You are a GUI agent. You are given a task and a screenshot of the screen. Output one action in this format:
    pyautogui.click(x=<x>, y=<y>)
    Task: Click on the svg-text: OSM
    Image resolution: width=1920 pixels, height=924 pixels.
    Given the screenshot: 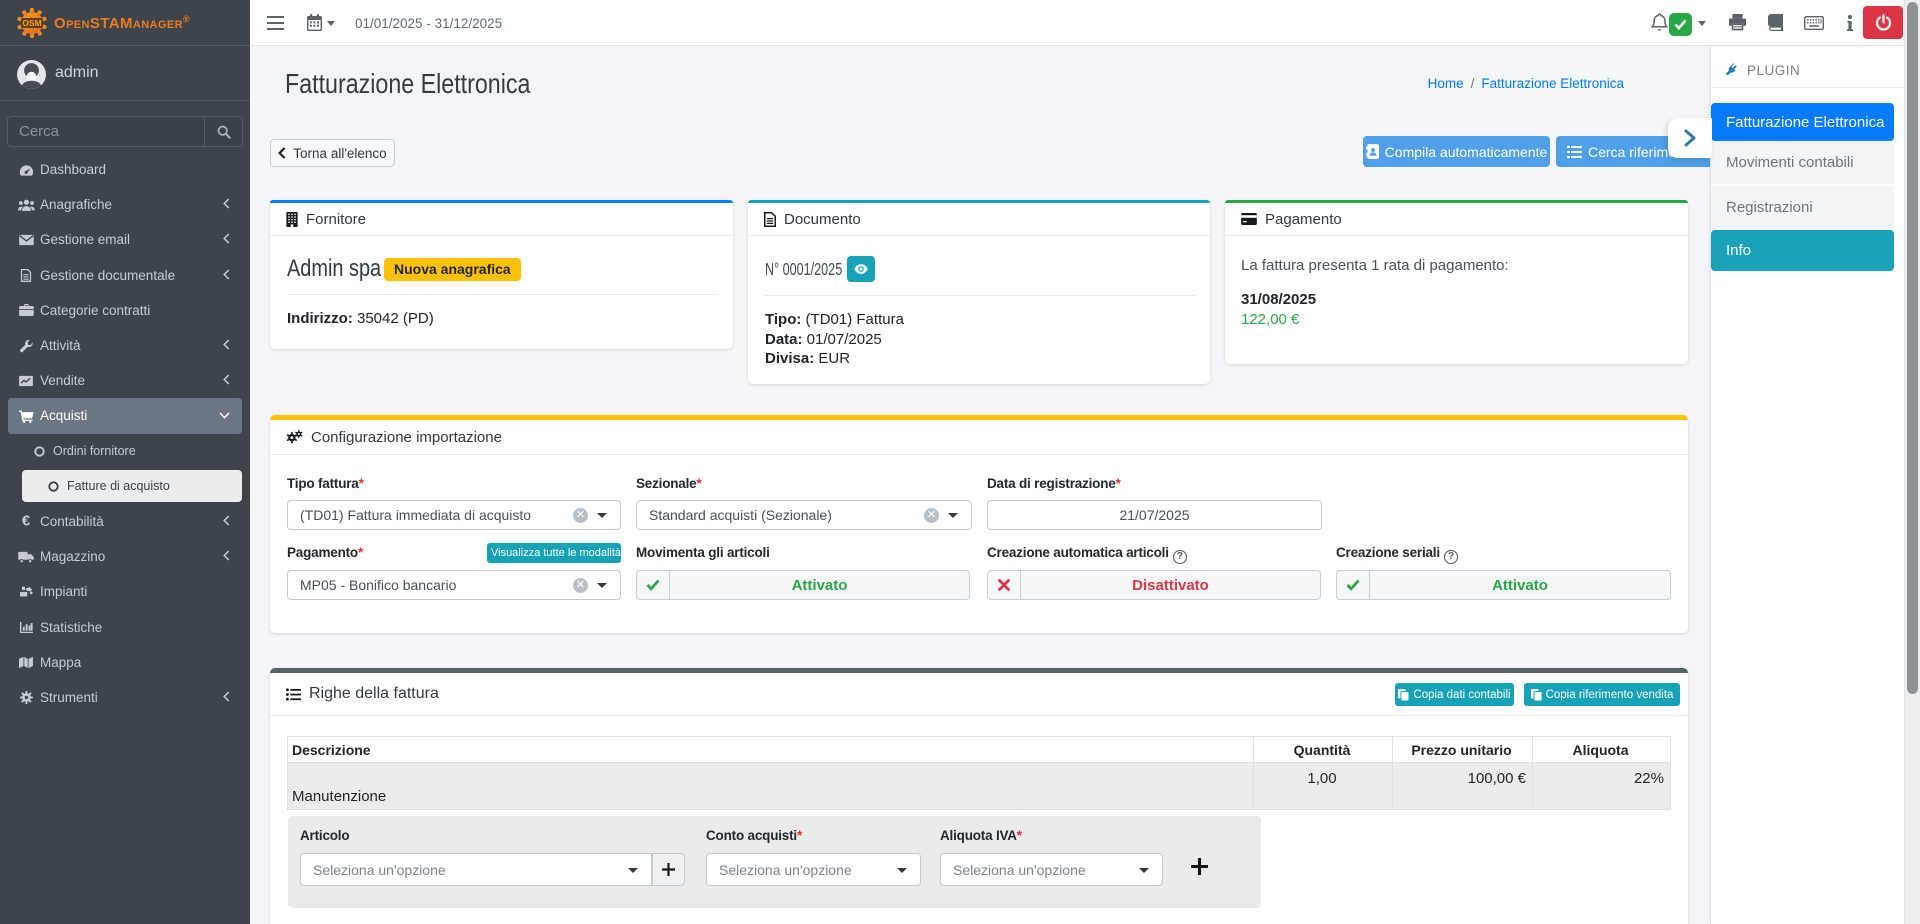 What is the action you would take?
    pyautogui.click(x=31, y=23)
    